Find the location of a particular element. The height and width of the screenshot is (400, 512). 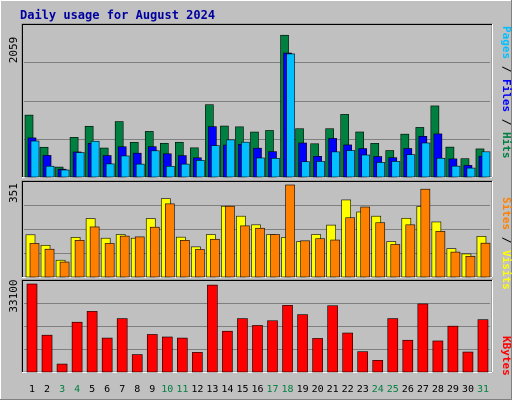

x-tick-label-day-7: 7 is located at coordinates (122, 389).